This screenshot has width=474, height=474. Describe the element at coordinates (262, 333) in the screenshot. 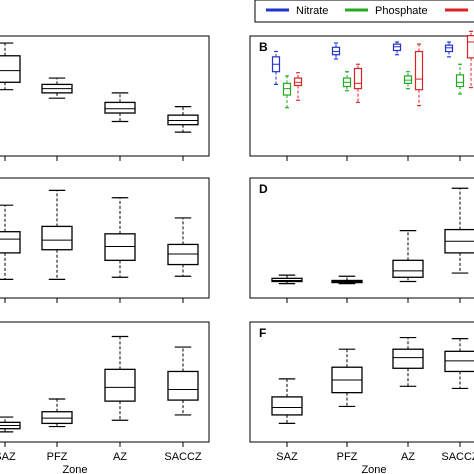

I see `panel-label: F` at that location.